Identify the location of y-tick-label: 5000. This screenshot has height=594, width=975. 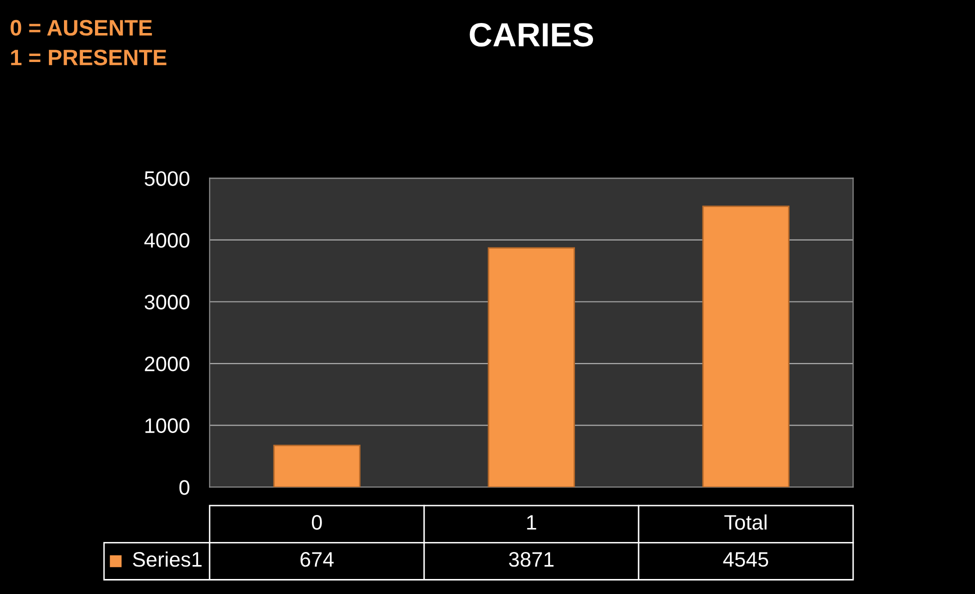
(167, 178).